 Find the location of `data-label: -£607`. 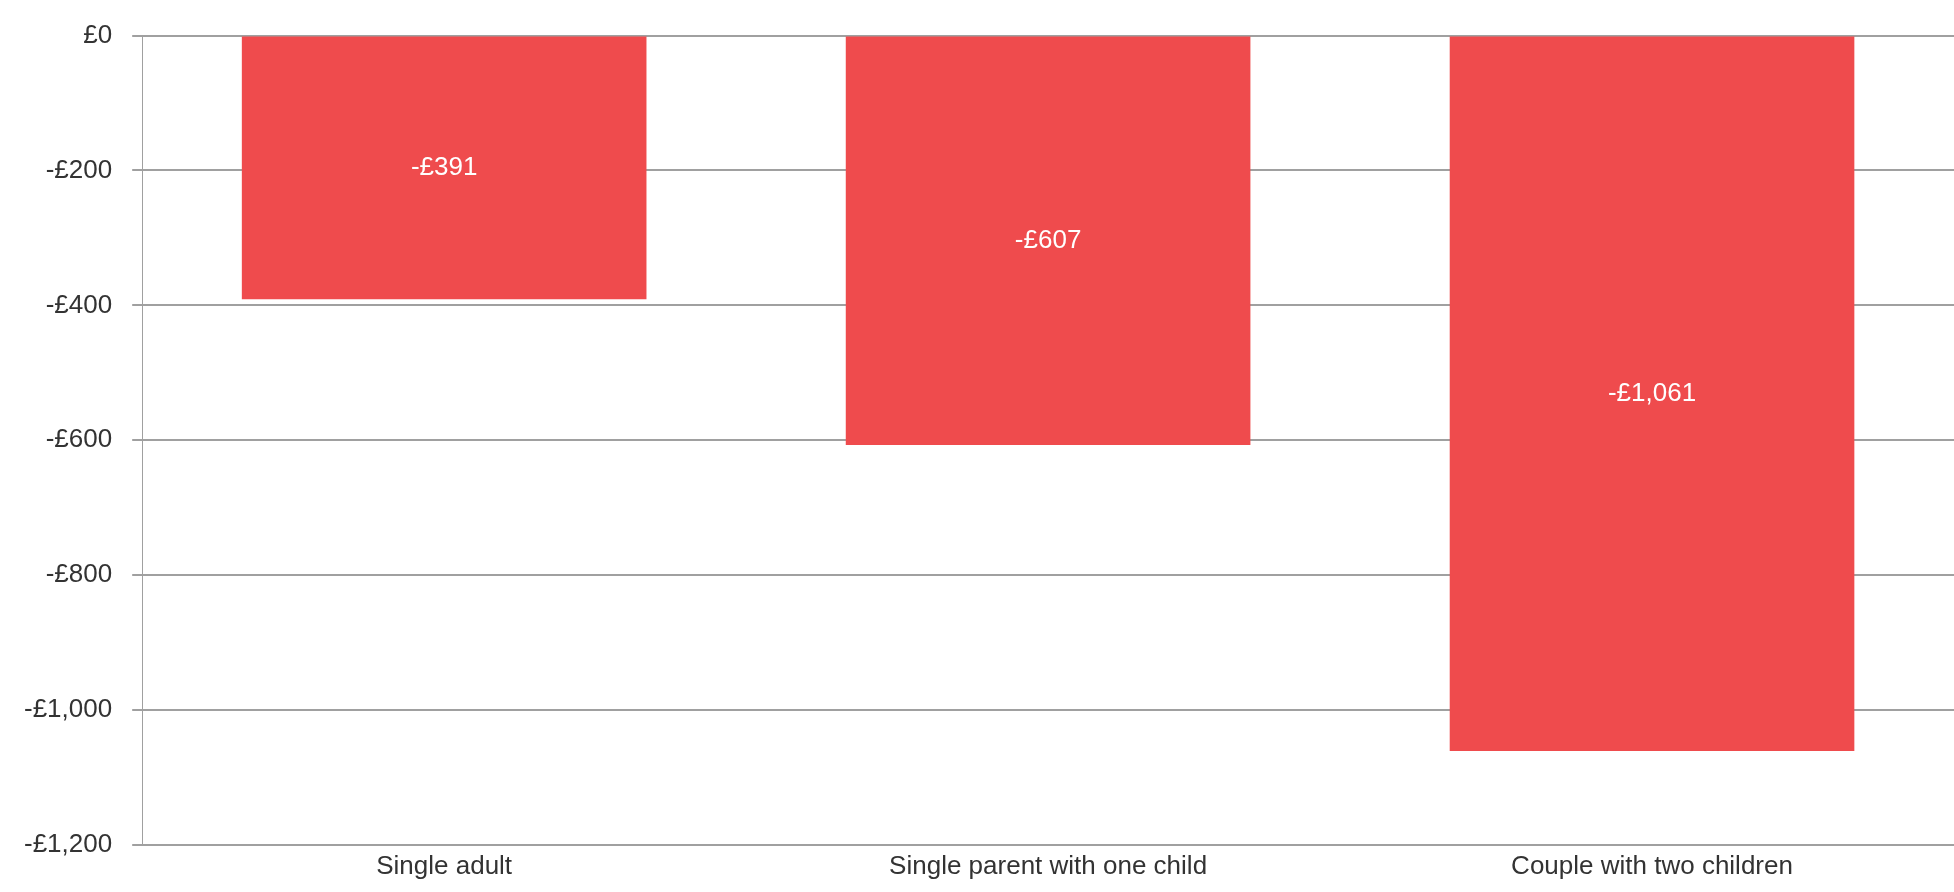

data-label: -£607 is located at coordinates (1048, 238).